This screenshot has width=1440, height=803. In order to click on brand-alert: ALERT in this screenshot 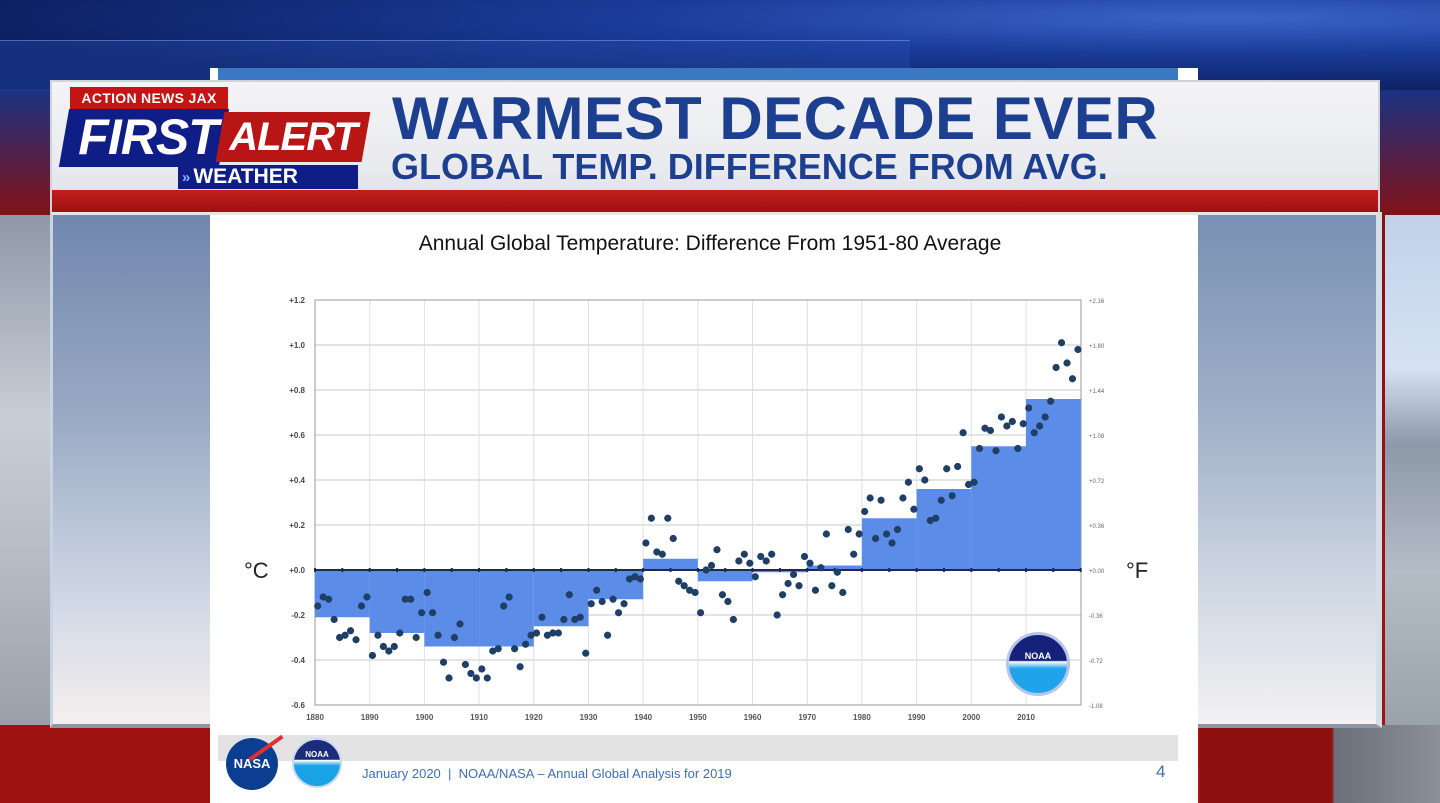, I will do `click(293, 137)`.